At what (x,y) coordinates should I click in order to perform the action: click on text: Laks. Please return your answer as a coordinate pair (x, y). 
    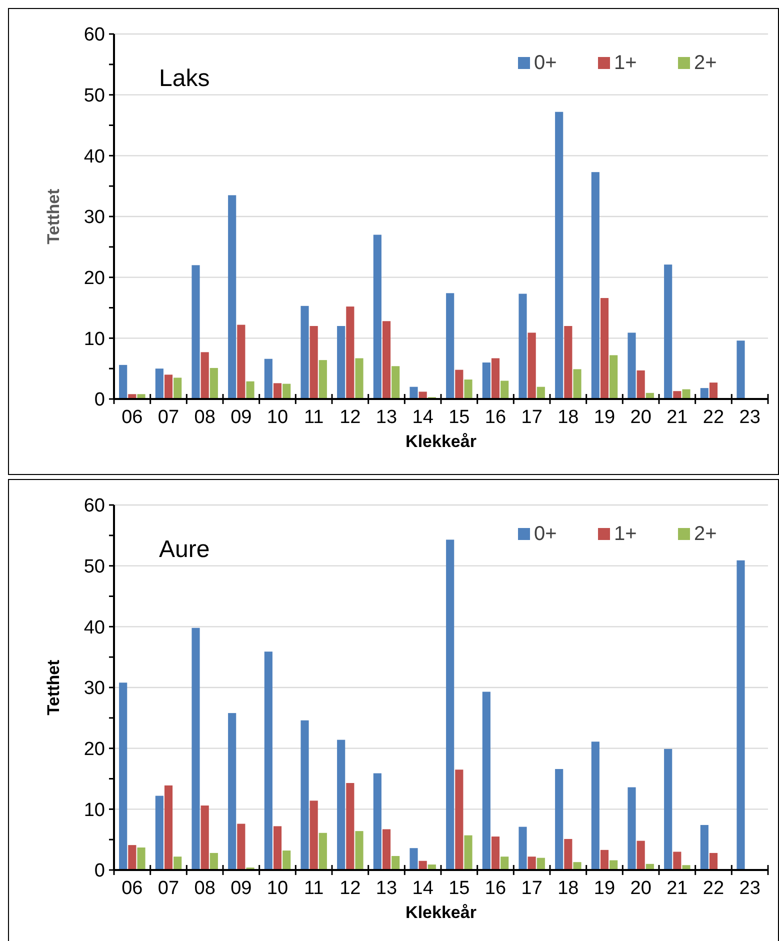
    Looking at the image, I should click on (184, 78).